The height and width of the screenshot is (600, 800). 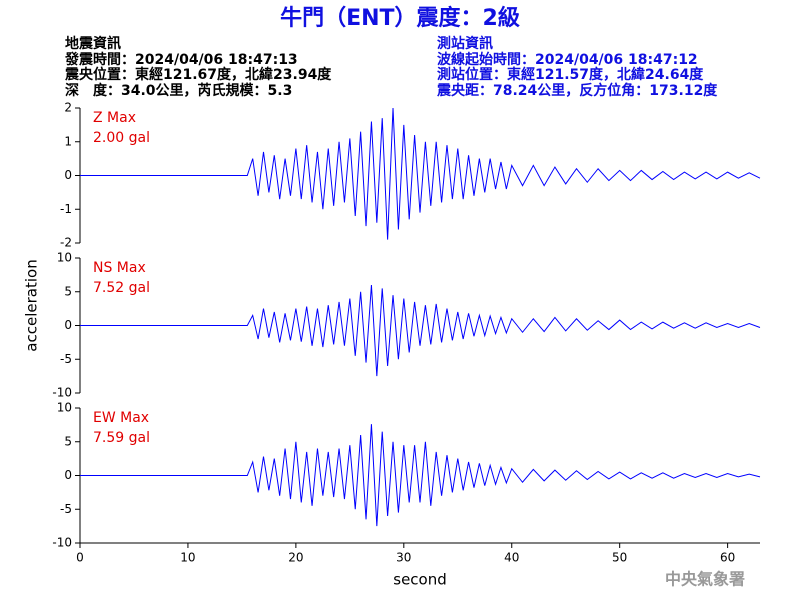 I want to click on info-line: 震央距：78.24公里，反方位角：173.12度, so click(x=577, y=90).